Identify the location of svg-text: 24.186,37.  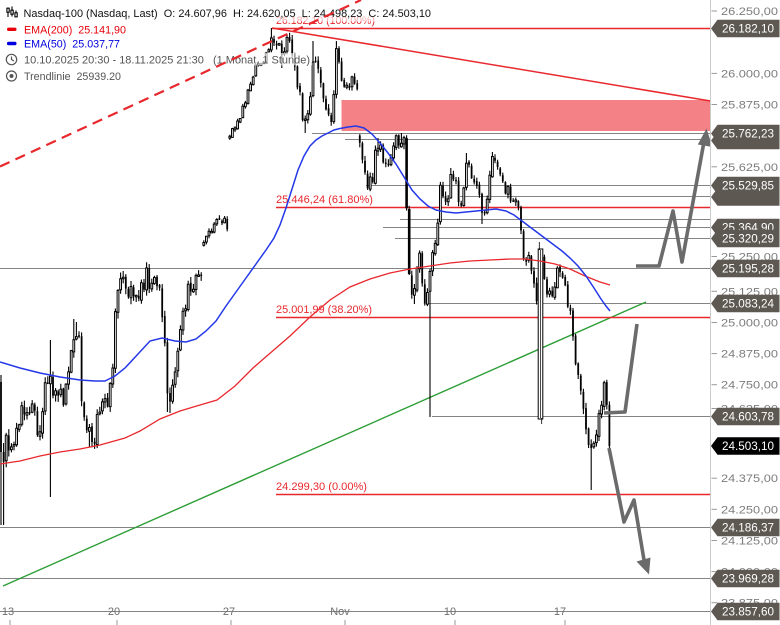
(748, 529).